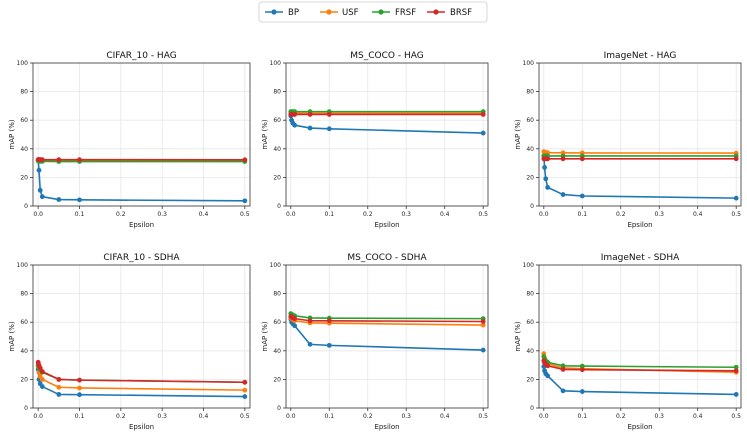 This screenshot has width=747, height=434. What do you see at coordinates (274, 12) in the screenshot?
I see `legend-marker-bp` at bounding box center [274, 12].